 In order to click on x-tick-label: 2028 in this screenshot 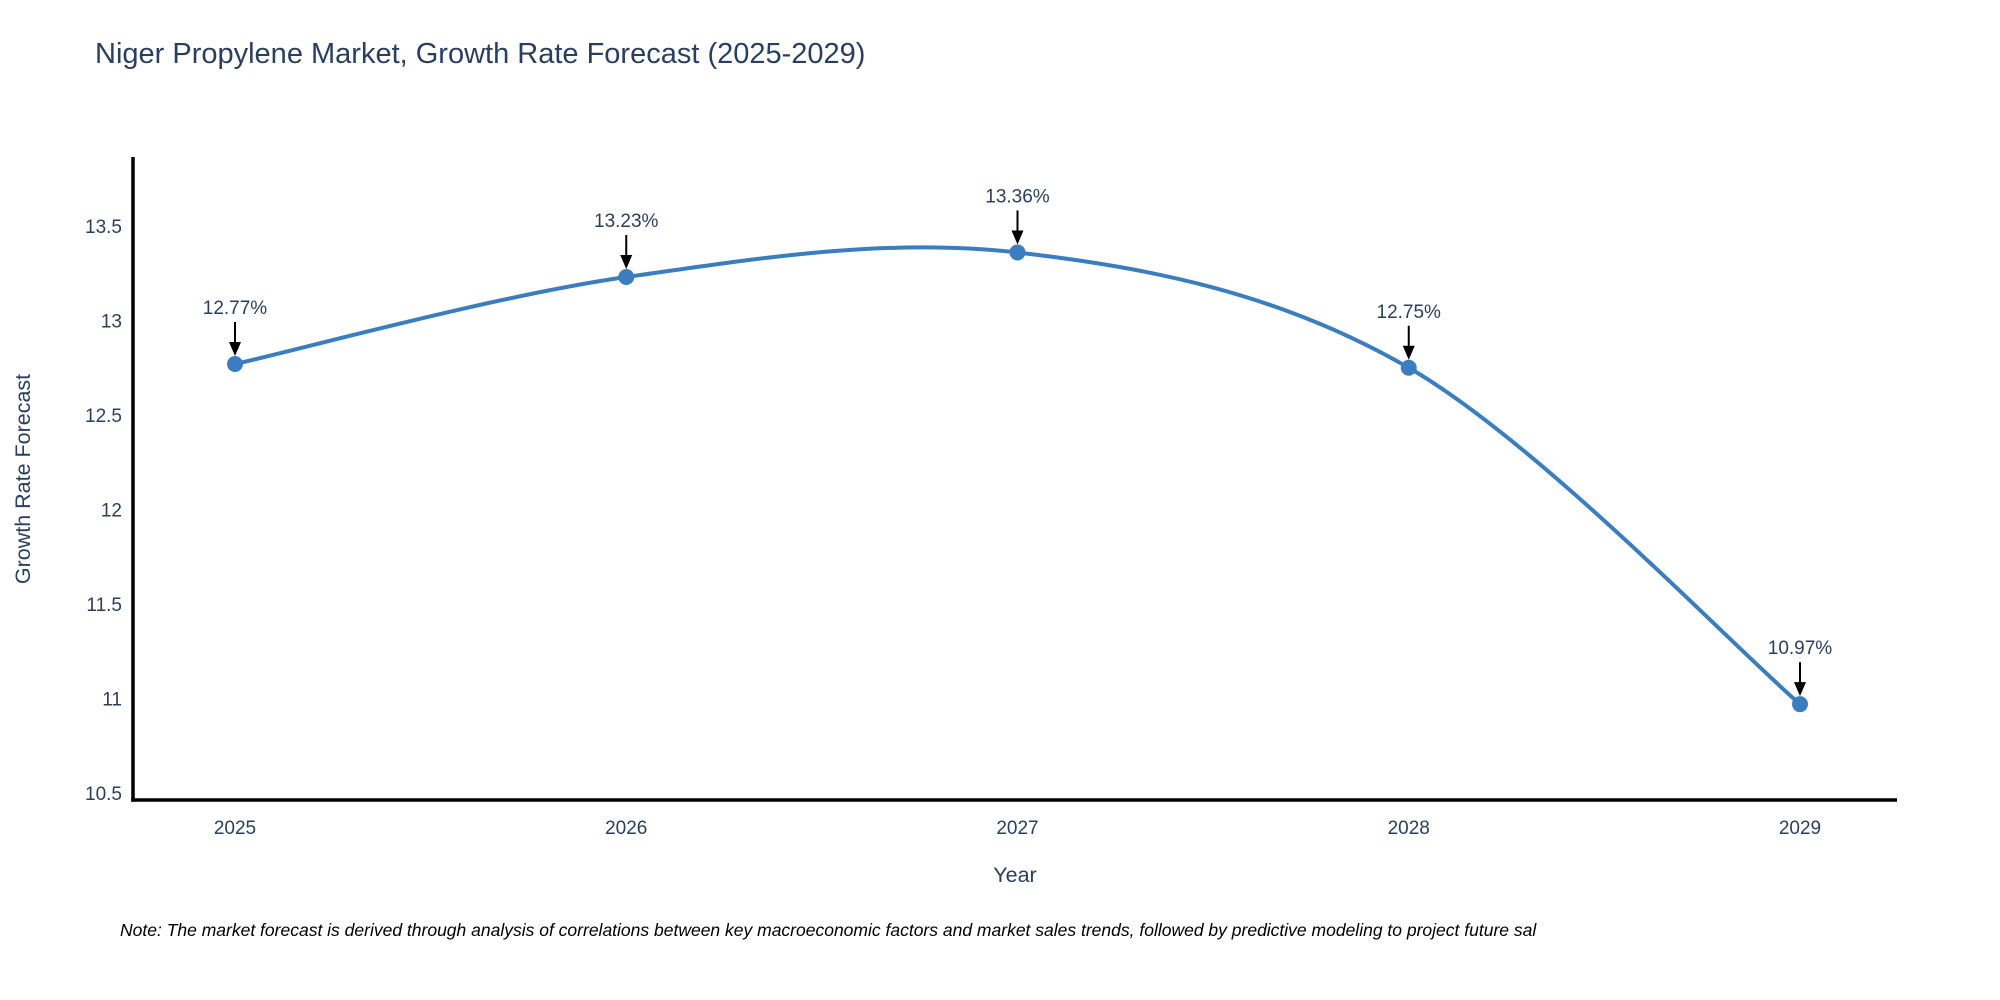, I will do `click(1409, 828)`.